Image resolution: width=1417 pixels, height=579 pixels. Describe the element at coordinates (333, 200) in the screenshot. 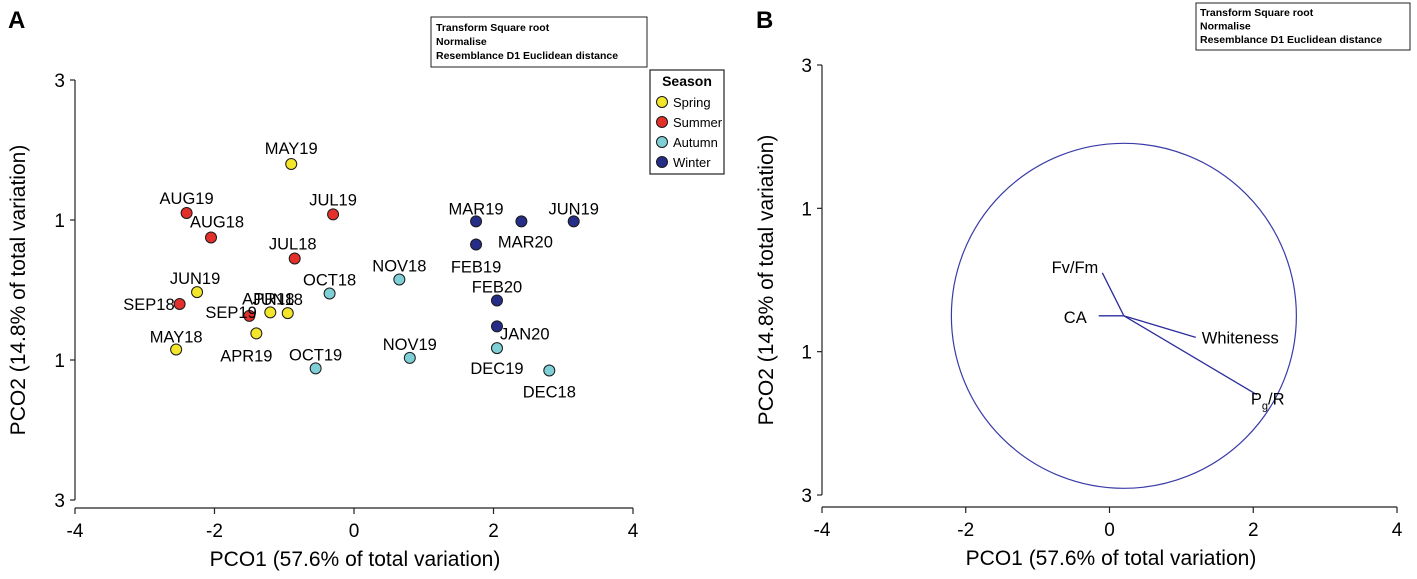

I see `point-label: JUL19` at that location.